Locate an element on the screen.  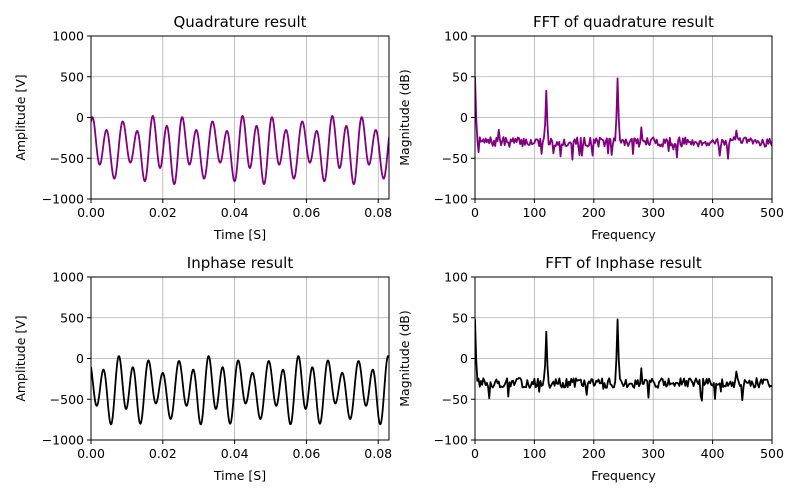
chart-title: FFT of quadrature result is located at coordinates (623, 22).